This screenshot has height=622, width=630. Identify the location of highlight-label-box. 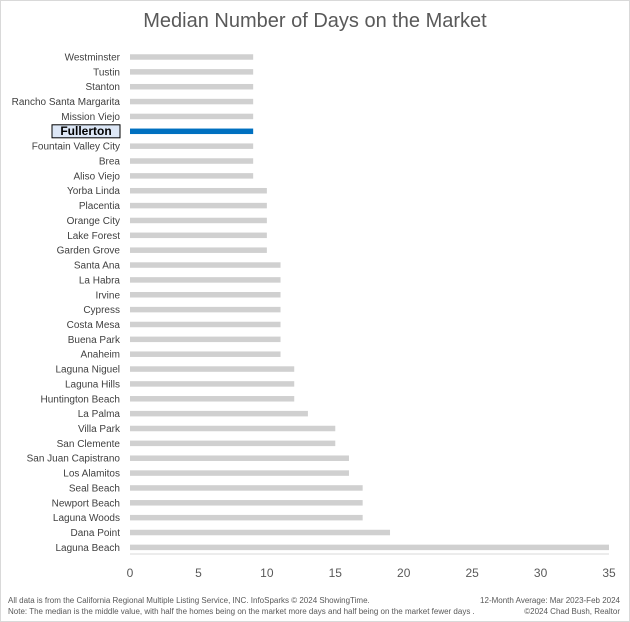
(86, 131).